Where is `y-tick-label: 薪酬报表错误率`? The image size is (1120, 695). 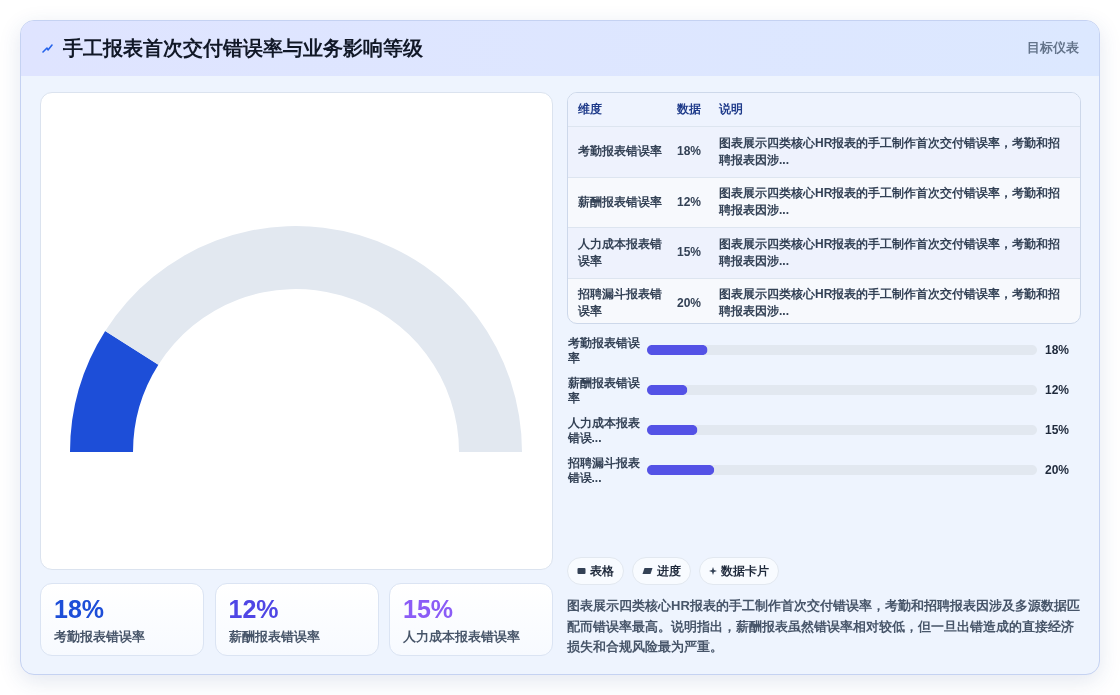
y-tick-label: 薪酬报表错误率 is located at coordinates (603, 390).